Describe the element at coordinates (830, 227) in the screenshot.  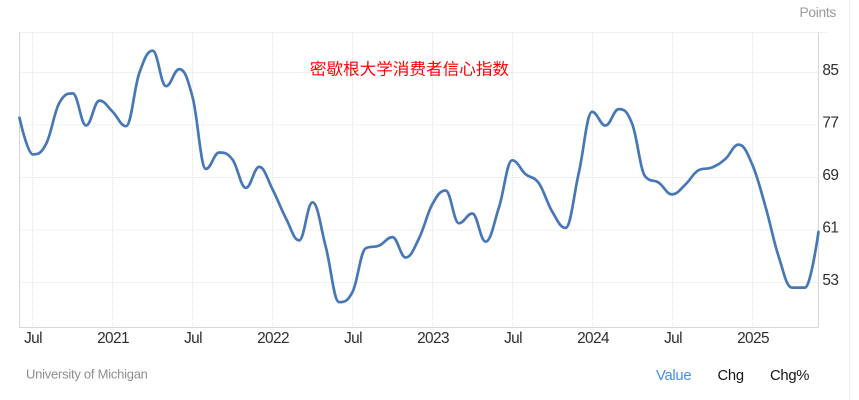
I see `svg-text: 61` at that location.